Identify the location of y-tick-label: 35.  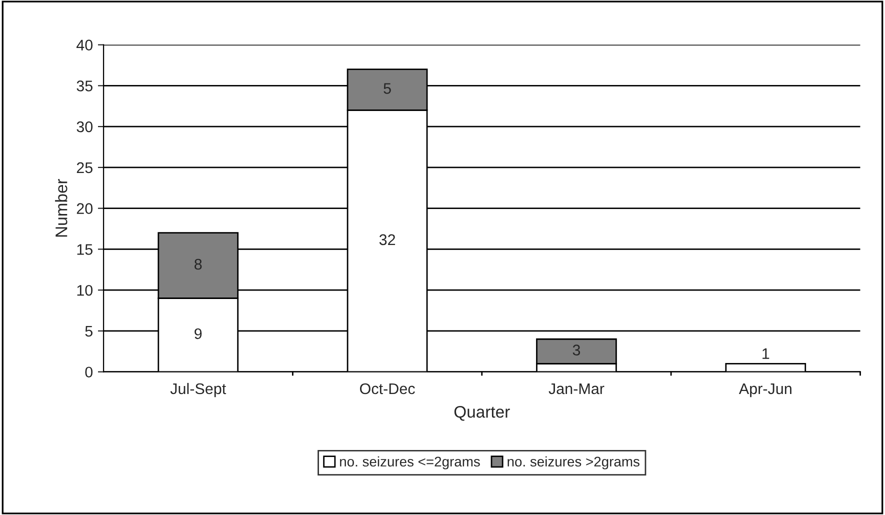
(84, 86).